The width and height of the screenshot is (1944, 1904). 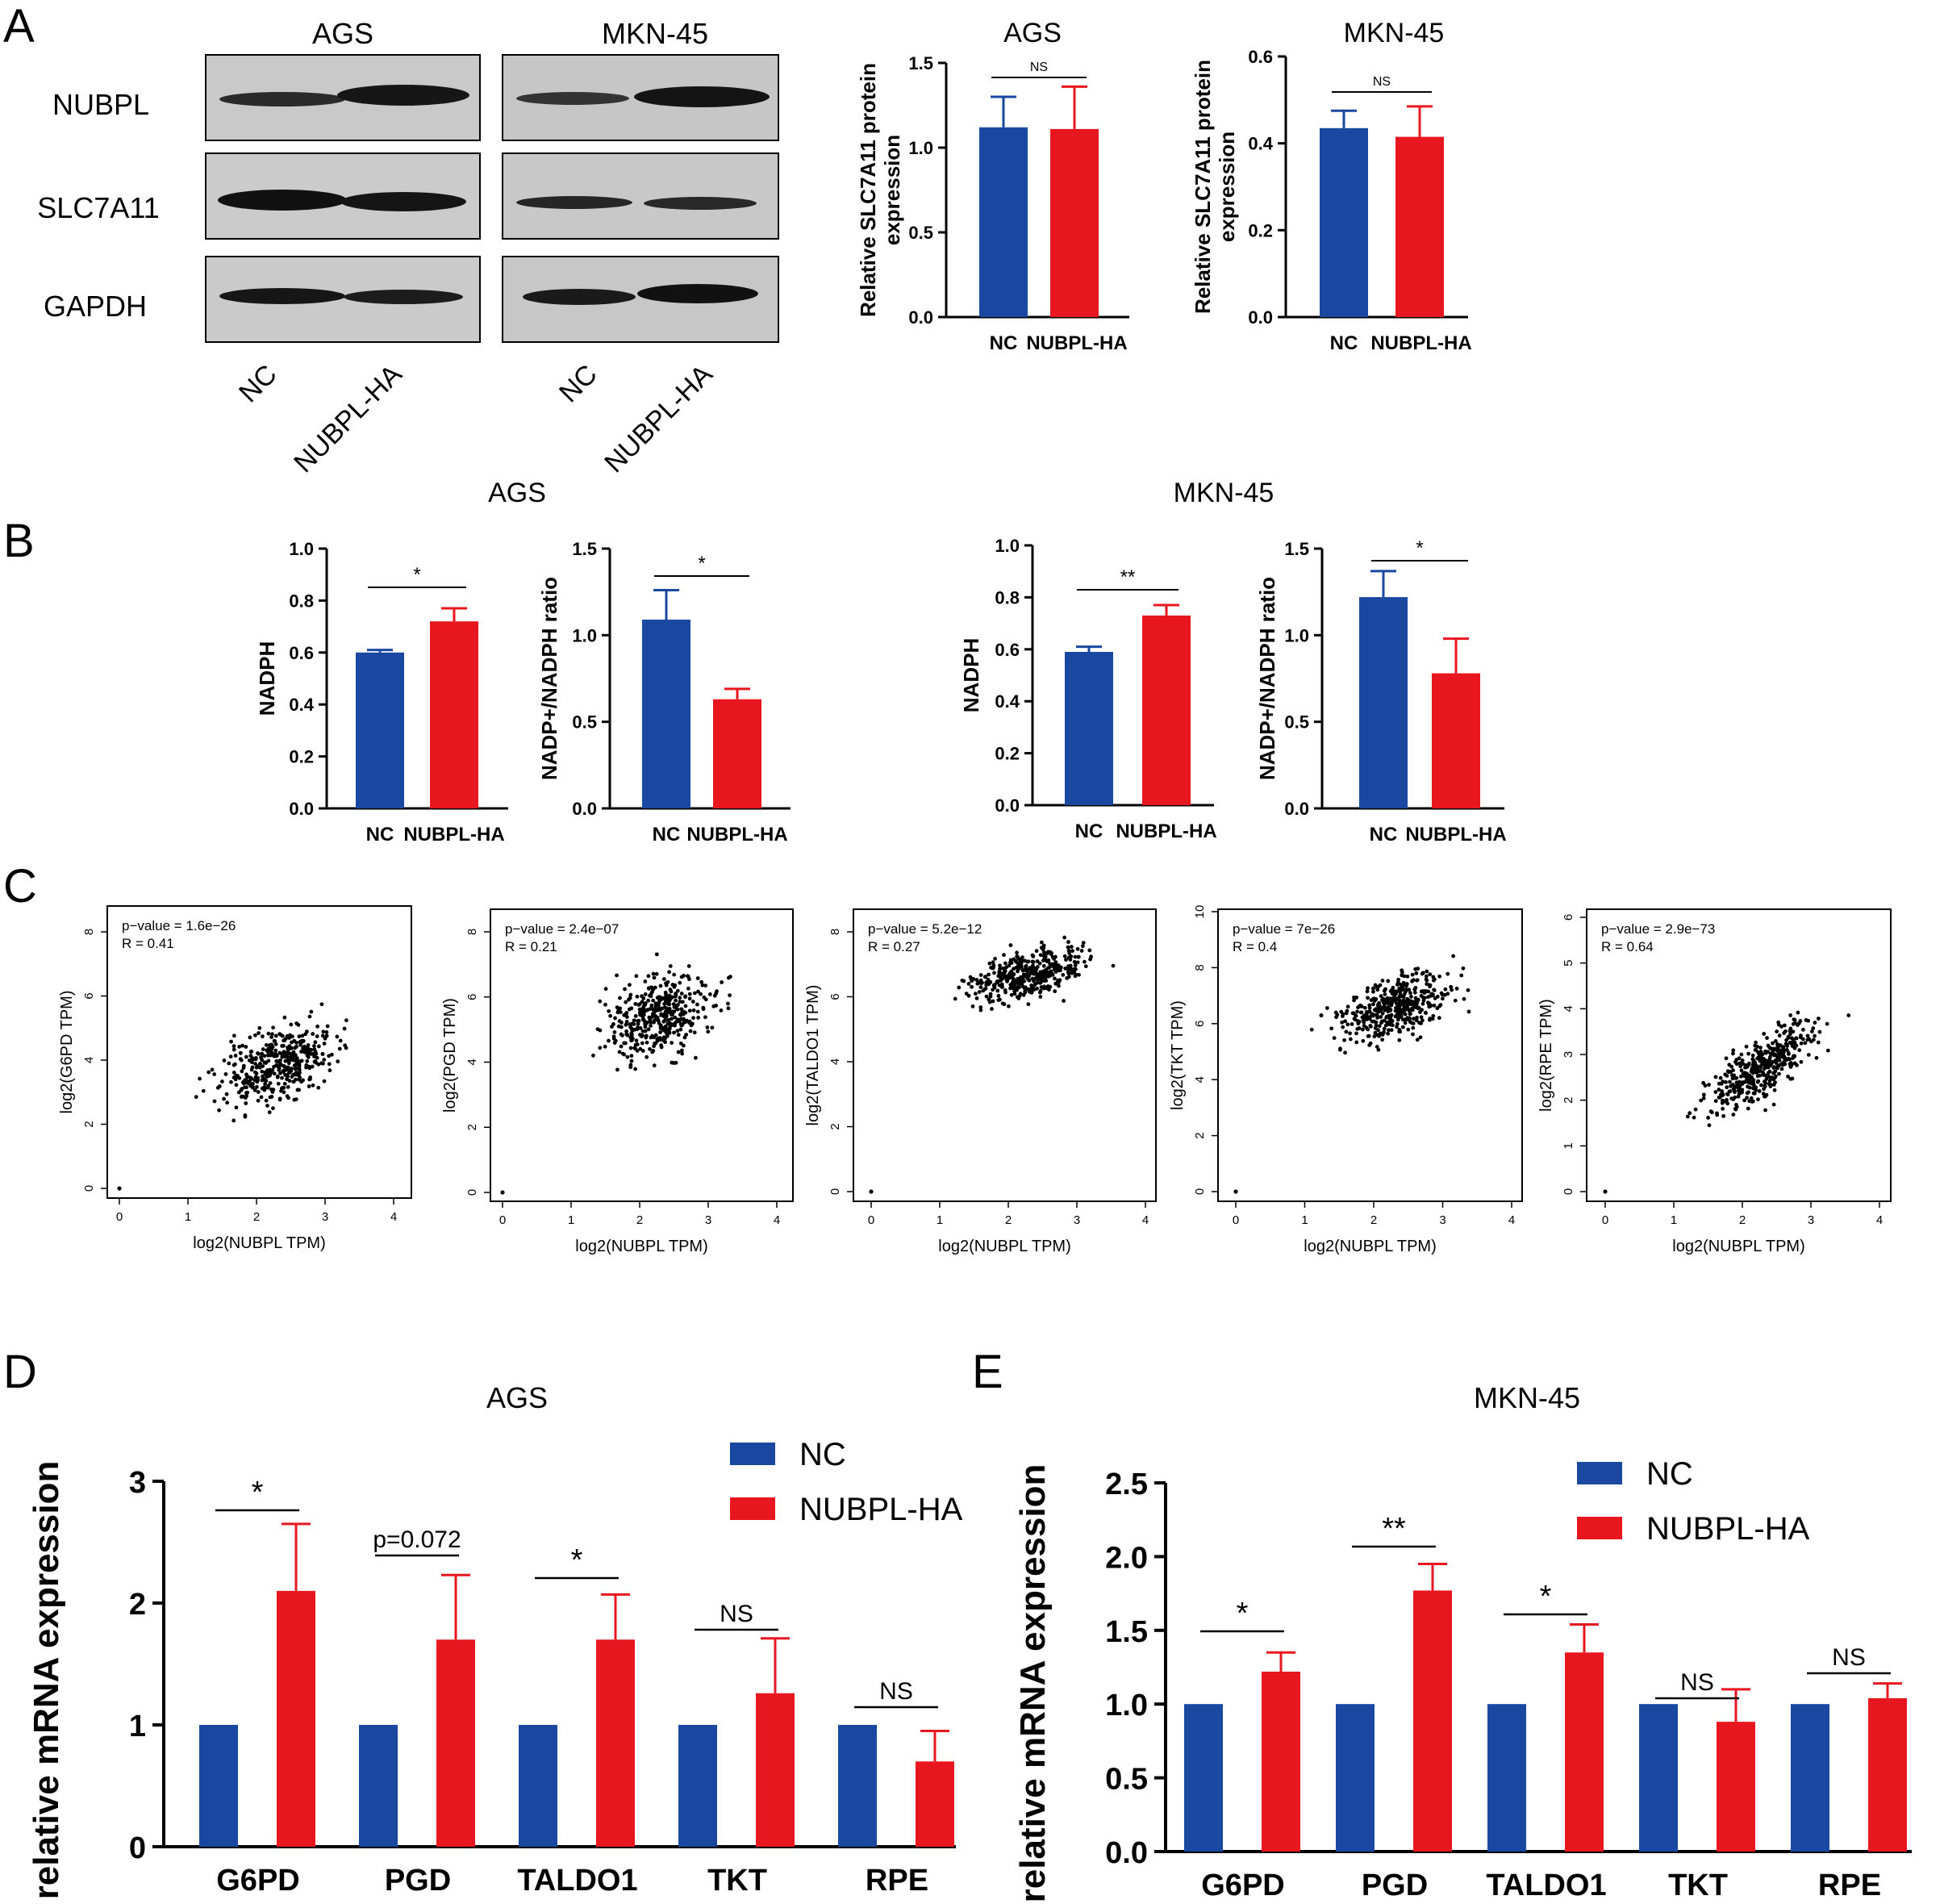 What do you see at coordinates (380, 835) in the screenshot?
I see `x-tick-label: NC` at bounding box center [380, 835].